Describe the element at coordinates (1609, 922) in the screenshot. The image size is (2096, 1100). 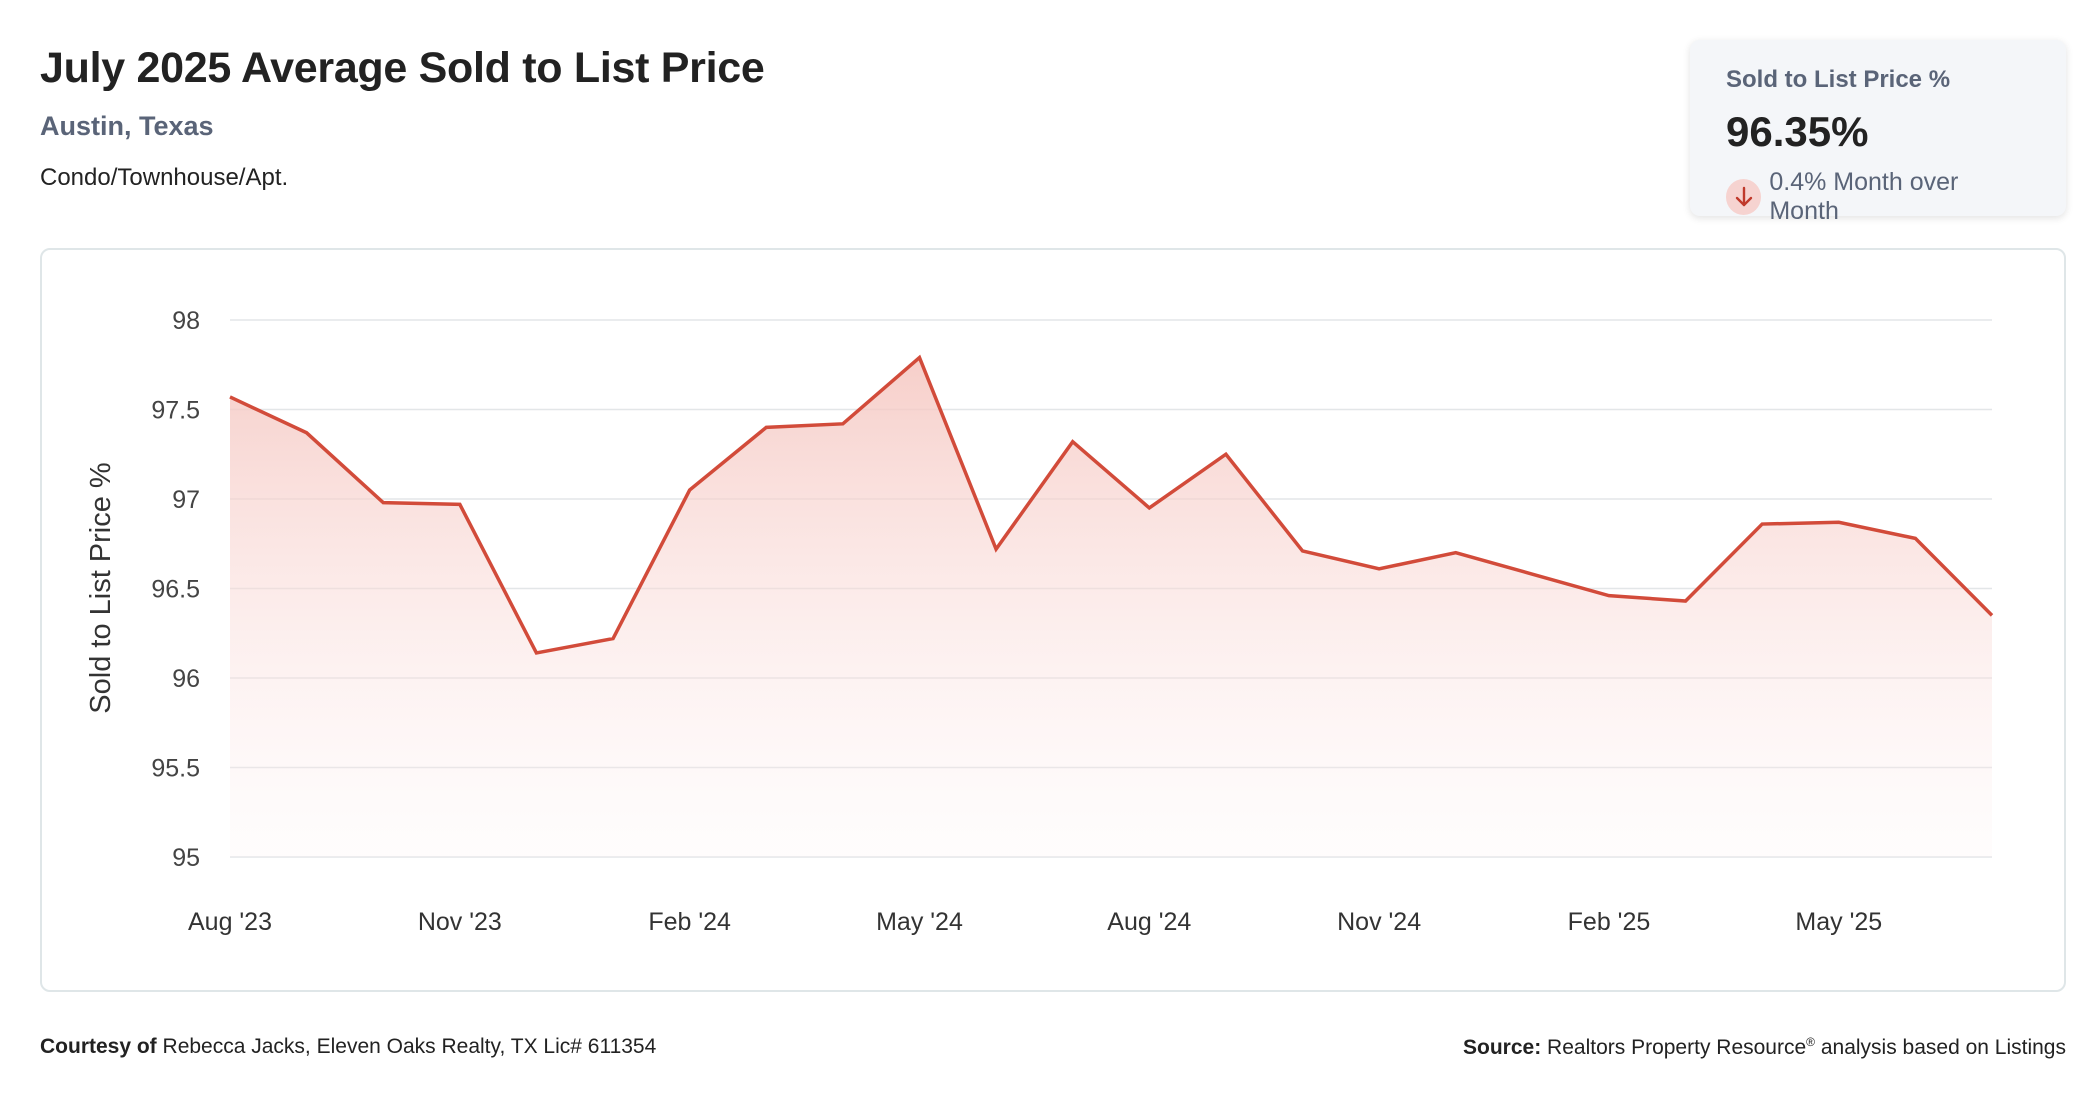
I see `x-tick-label: Feb '25` at that location.